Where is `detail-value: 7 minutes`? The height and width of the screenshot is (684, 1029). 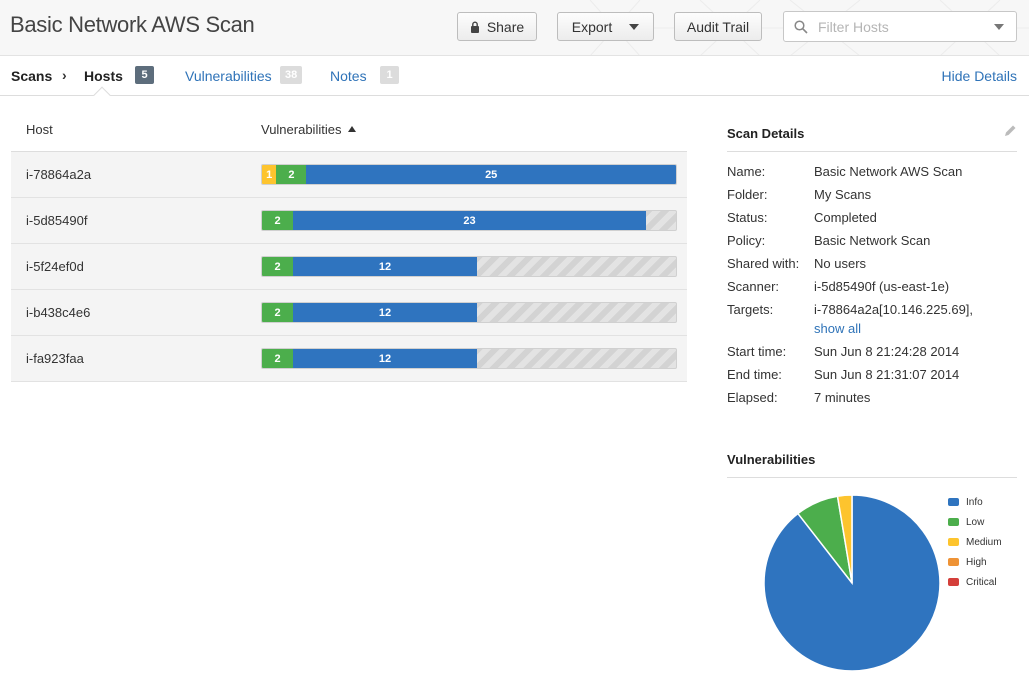 detail-value: 7 minutes is located at coordinates (842, 397).